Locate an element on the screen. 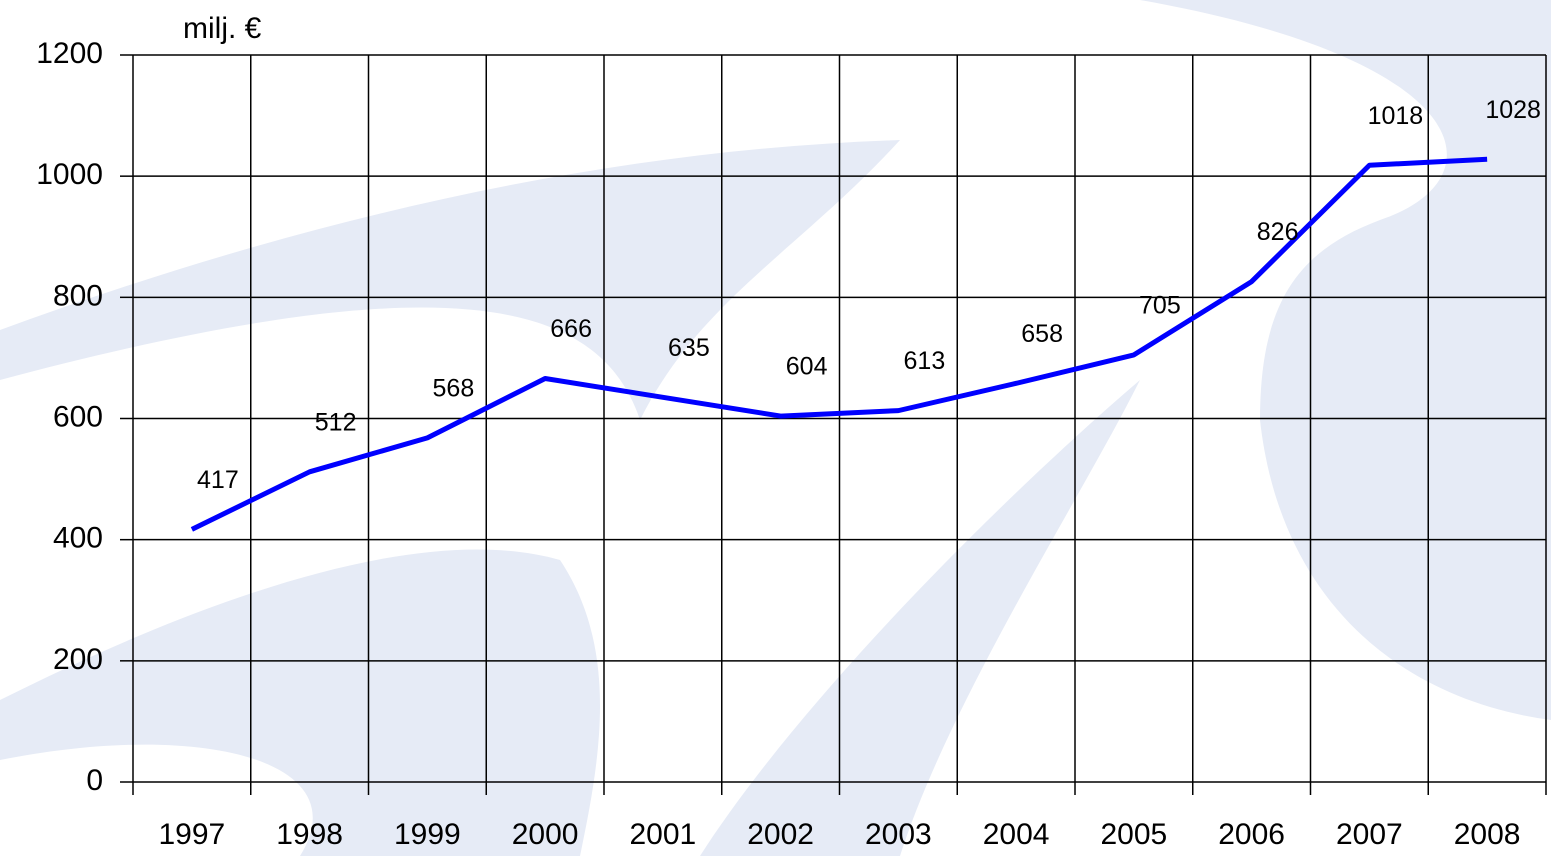  data-label: 635 is located at coordinates (689, 348).